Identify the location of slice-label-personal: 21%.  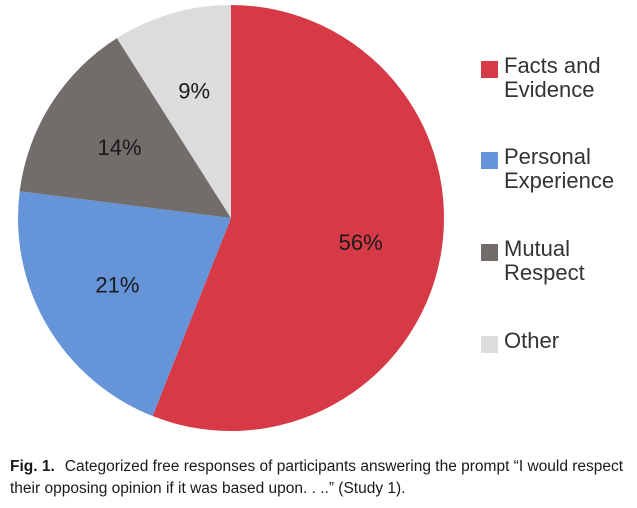
(117, 285).